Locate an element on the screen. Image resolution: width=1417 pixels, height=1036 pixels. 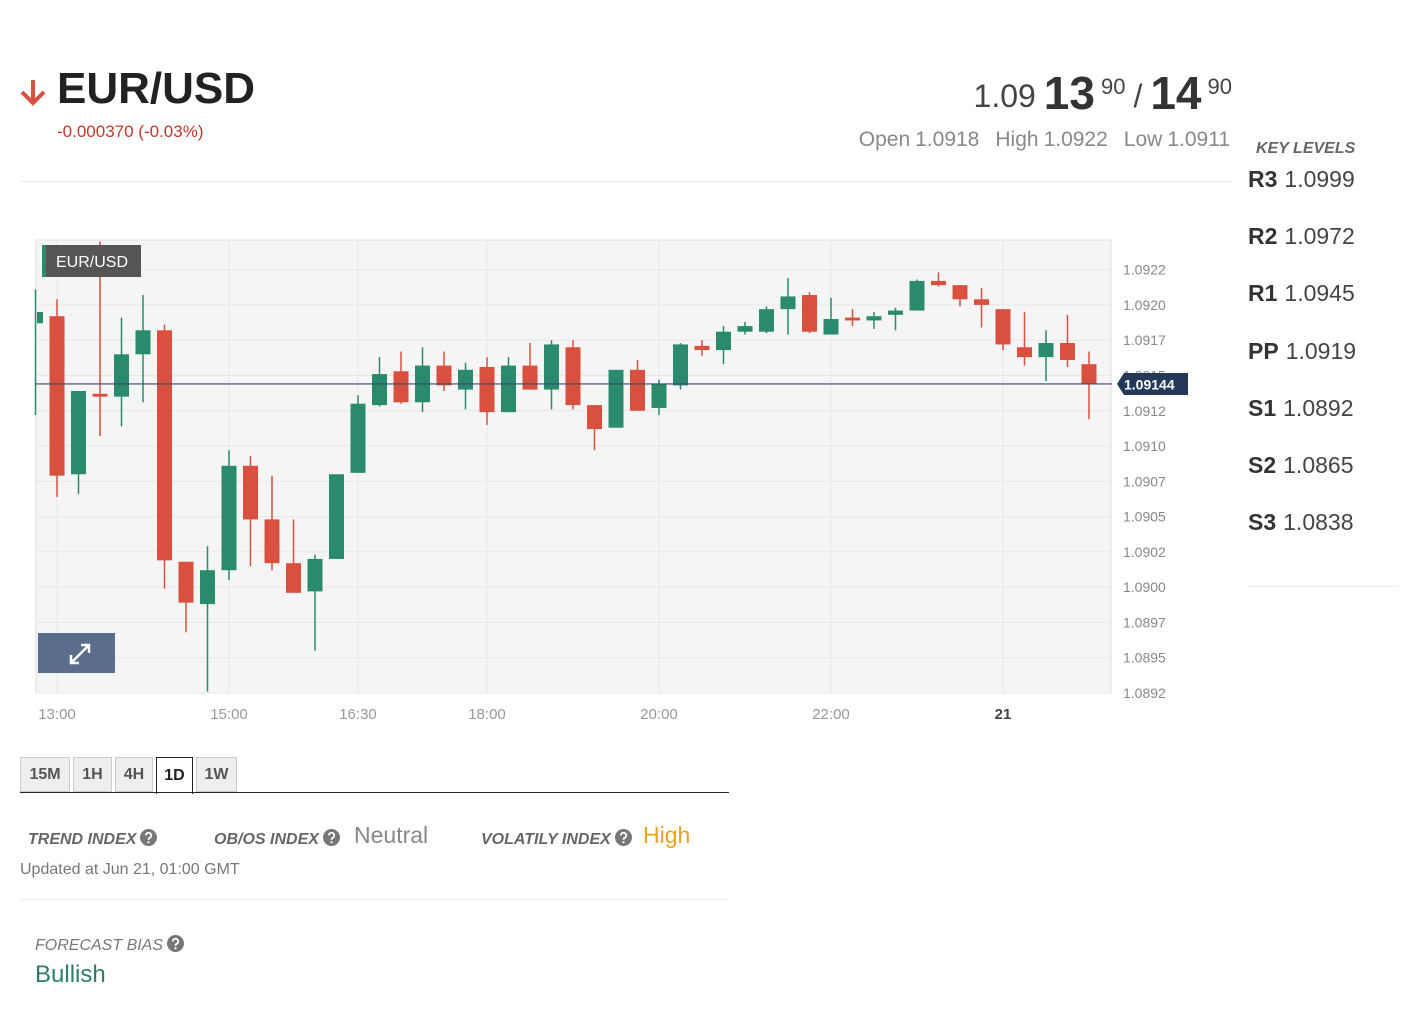
level-name: PP is located at coordinates (1263, 350).